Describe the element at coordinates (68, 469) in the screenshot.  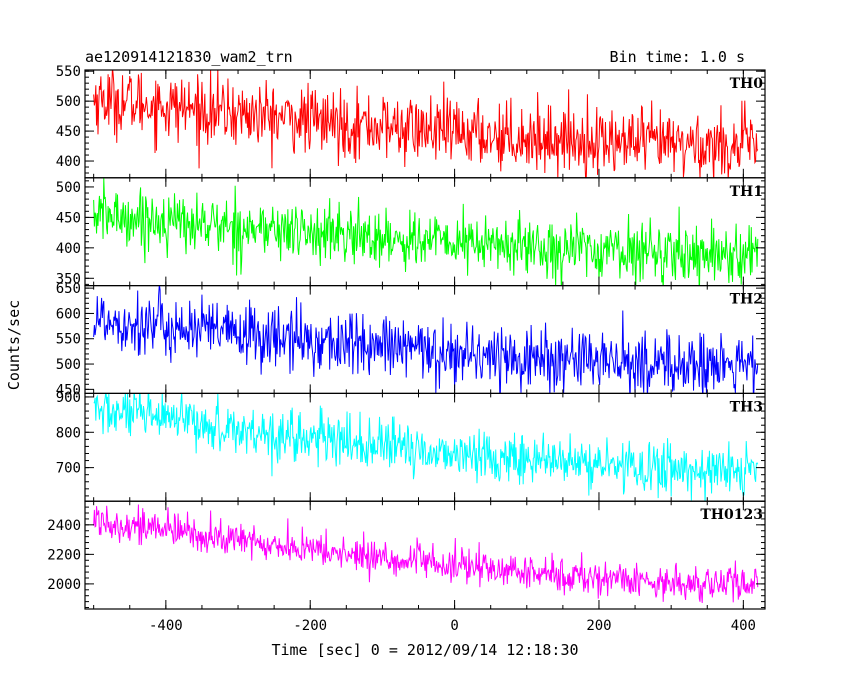
I see `y-tick-label: 700` at that location.